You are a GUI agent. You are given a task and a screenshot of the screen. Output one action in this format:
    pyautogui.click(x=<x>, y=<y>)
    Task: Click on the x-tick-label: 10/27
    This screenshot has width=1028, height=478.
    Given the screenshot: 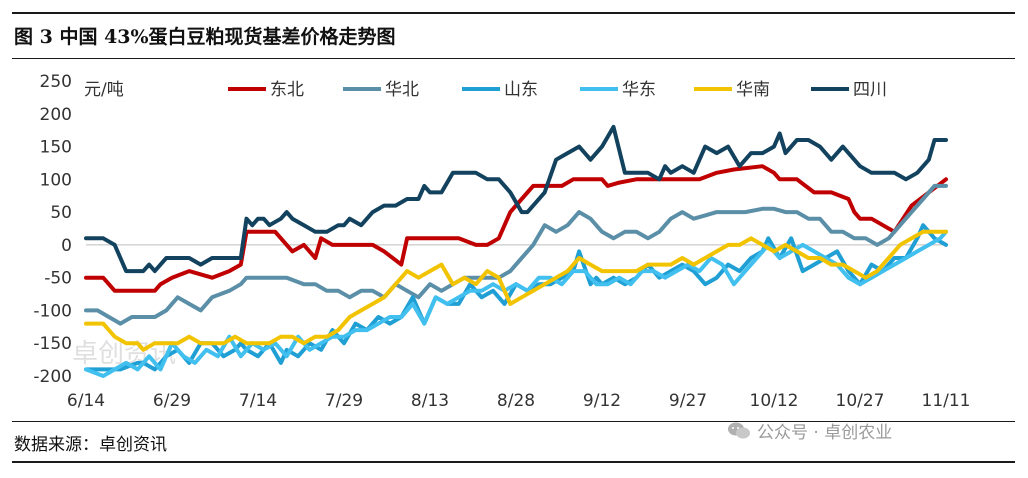 What is the action you would take?
    pyautogui.click(x=860, y=401)
    